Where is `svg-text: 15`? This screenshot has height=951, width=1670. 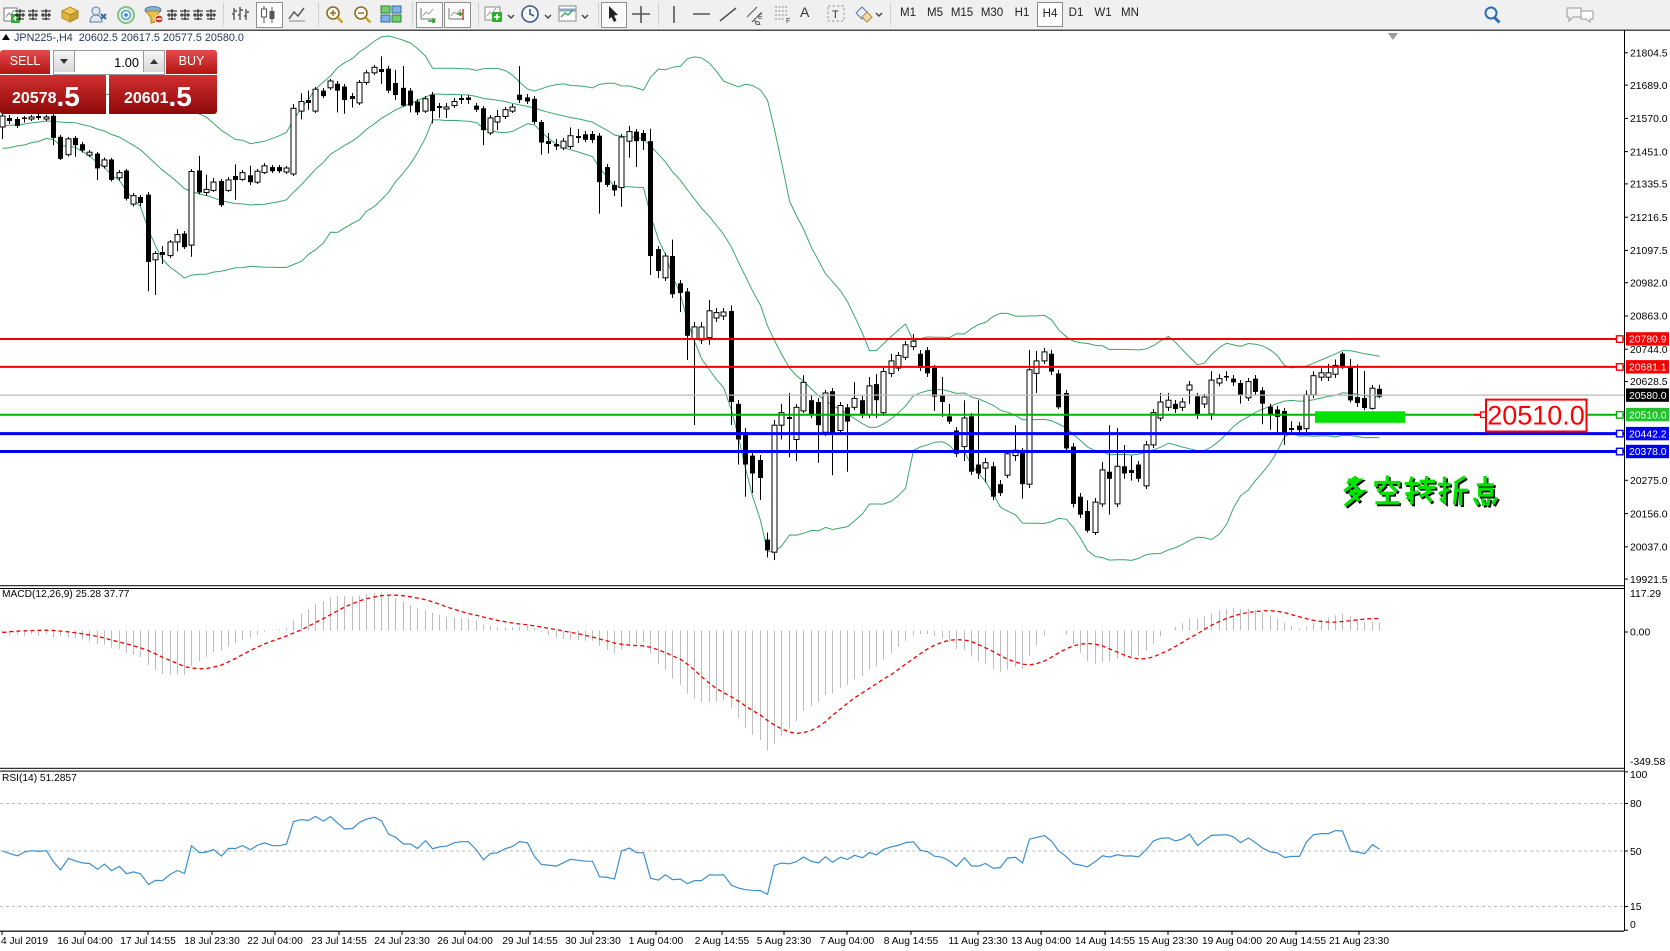
svg-text: 15 is located at coordinates (1636, 907).